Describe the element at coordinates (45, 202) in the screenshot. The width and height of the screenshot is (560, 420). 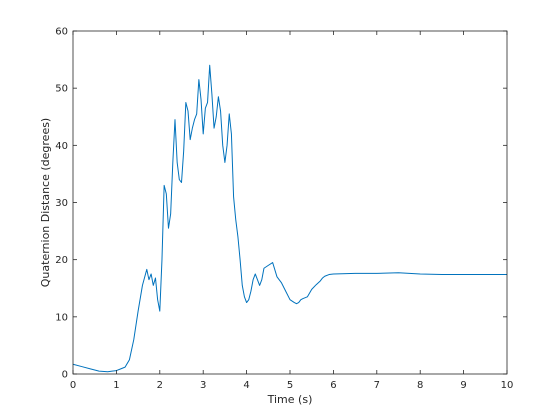
I see `y-axis-label: Quaternion Distance (degrees)` at that location.